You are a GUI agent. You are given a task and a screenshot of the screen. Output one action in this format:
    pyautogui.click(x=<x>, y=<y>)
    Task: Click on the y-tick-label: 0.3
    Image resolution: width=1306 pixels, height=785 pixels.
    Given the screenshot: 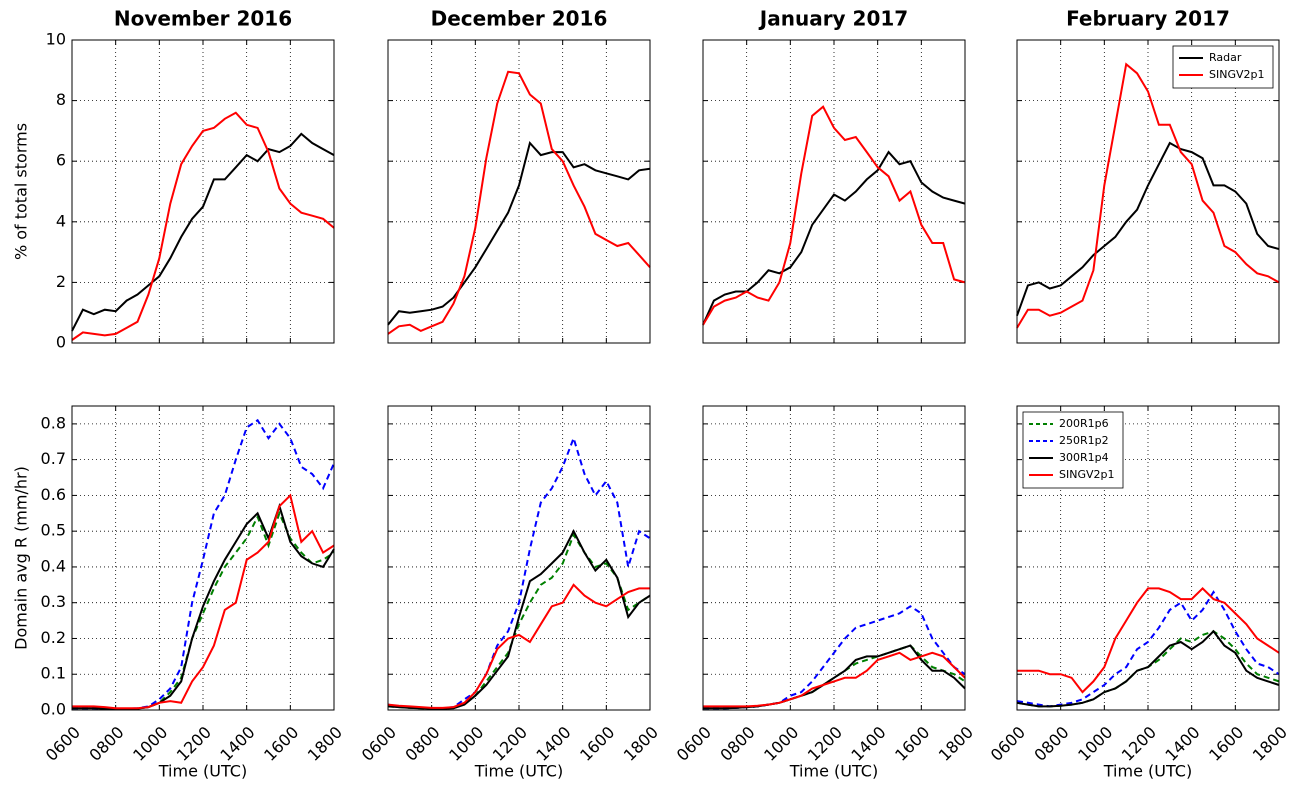 What is the action you would take?
    pyautogui.click(x=53, y=601)
    